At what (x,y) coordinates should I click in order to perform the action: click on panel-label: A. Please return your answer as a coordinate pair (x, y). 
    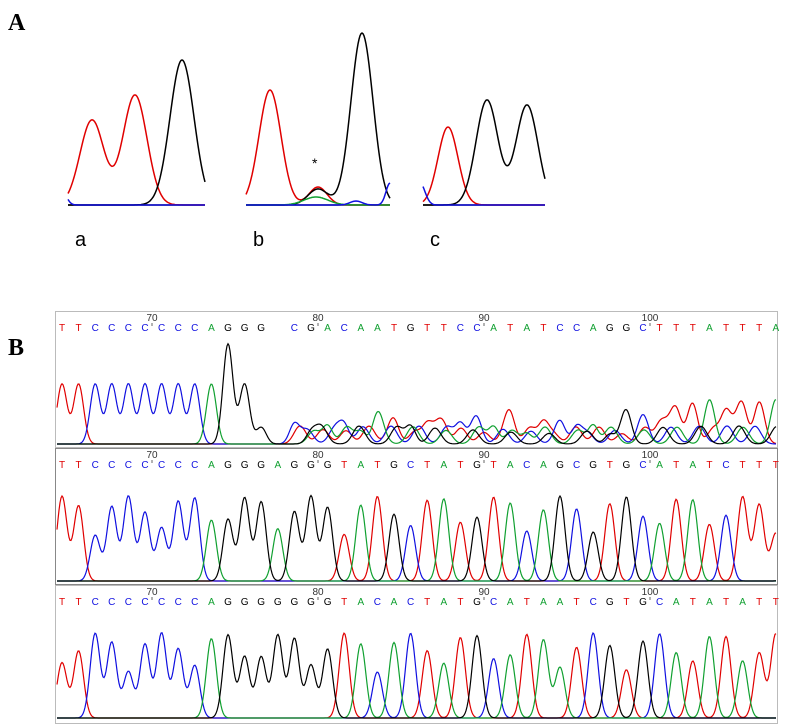
    Looking at the image, I should click on (17, 23).